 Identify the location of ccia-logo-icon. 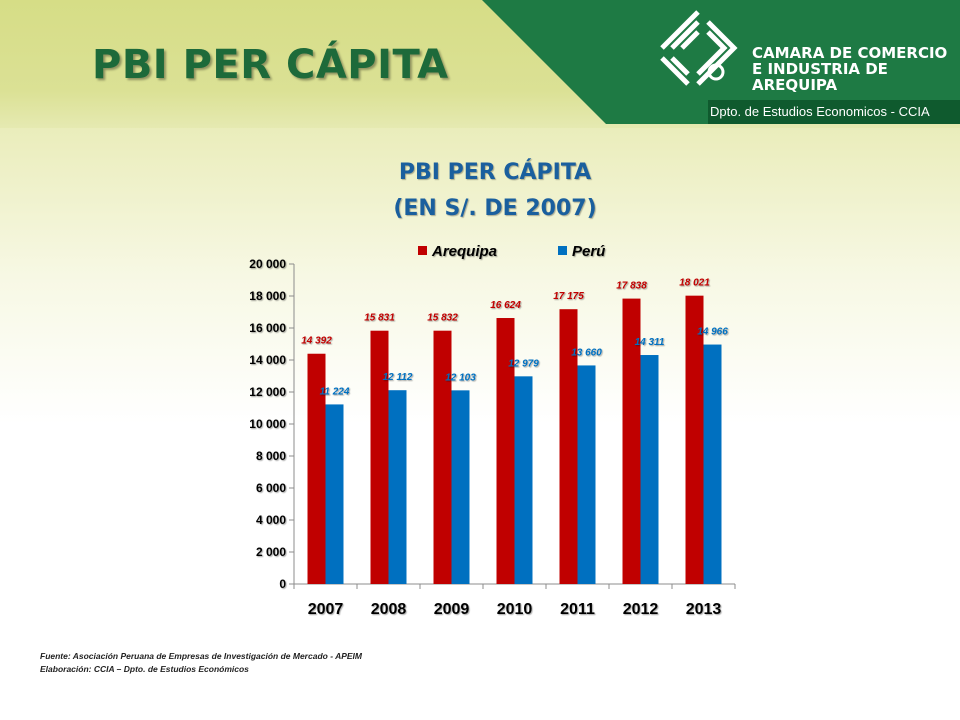
(699, 48).